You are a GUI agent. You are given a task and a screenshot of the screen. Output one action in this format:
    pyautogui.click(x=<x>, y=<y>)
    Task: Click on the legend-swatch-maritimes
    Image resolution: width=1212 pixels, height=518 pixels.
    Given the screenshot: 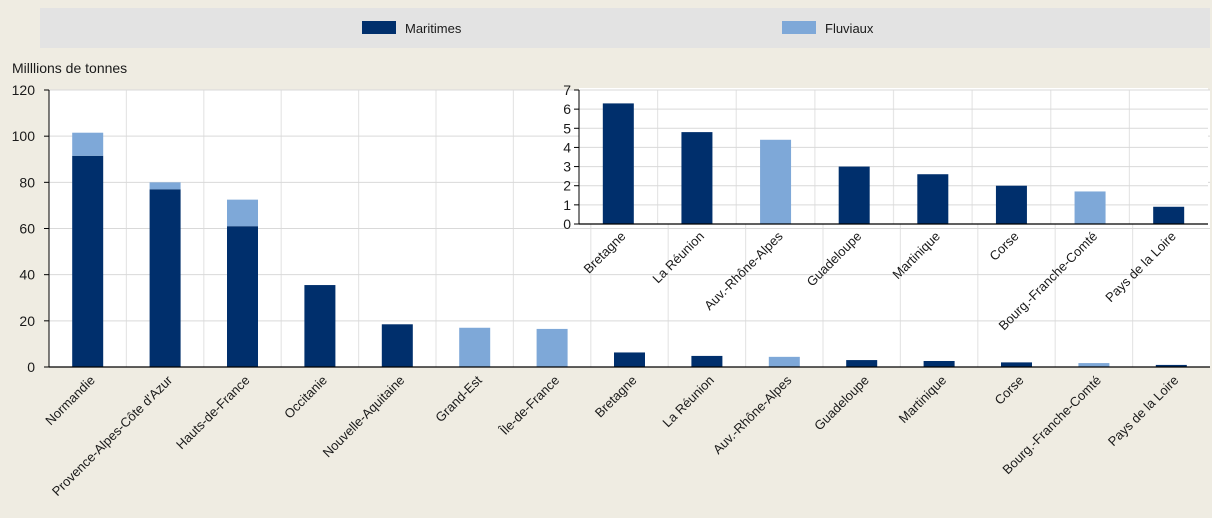 What is the action you would take?
    pyautogui.click(x=379, y=27)
    